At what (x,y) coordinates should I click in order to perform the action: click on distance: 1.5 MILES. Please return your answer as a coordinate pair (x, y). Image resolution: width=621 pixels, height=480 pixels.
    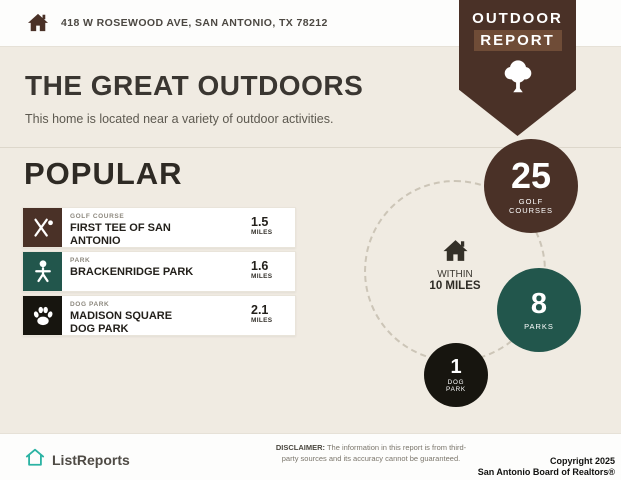
    Looking at the image, I should click on (273, 227).